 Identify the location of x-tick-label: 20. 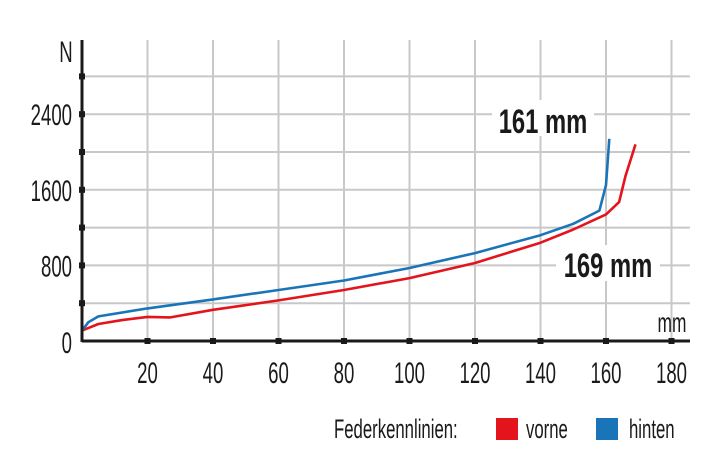
(147, 374).